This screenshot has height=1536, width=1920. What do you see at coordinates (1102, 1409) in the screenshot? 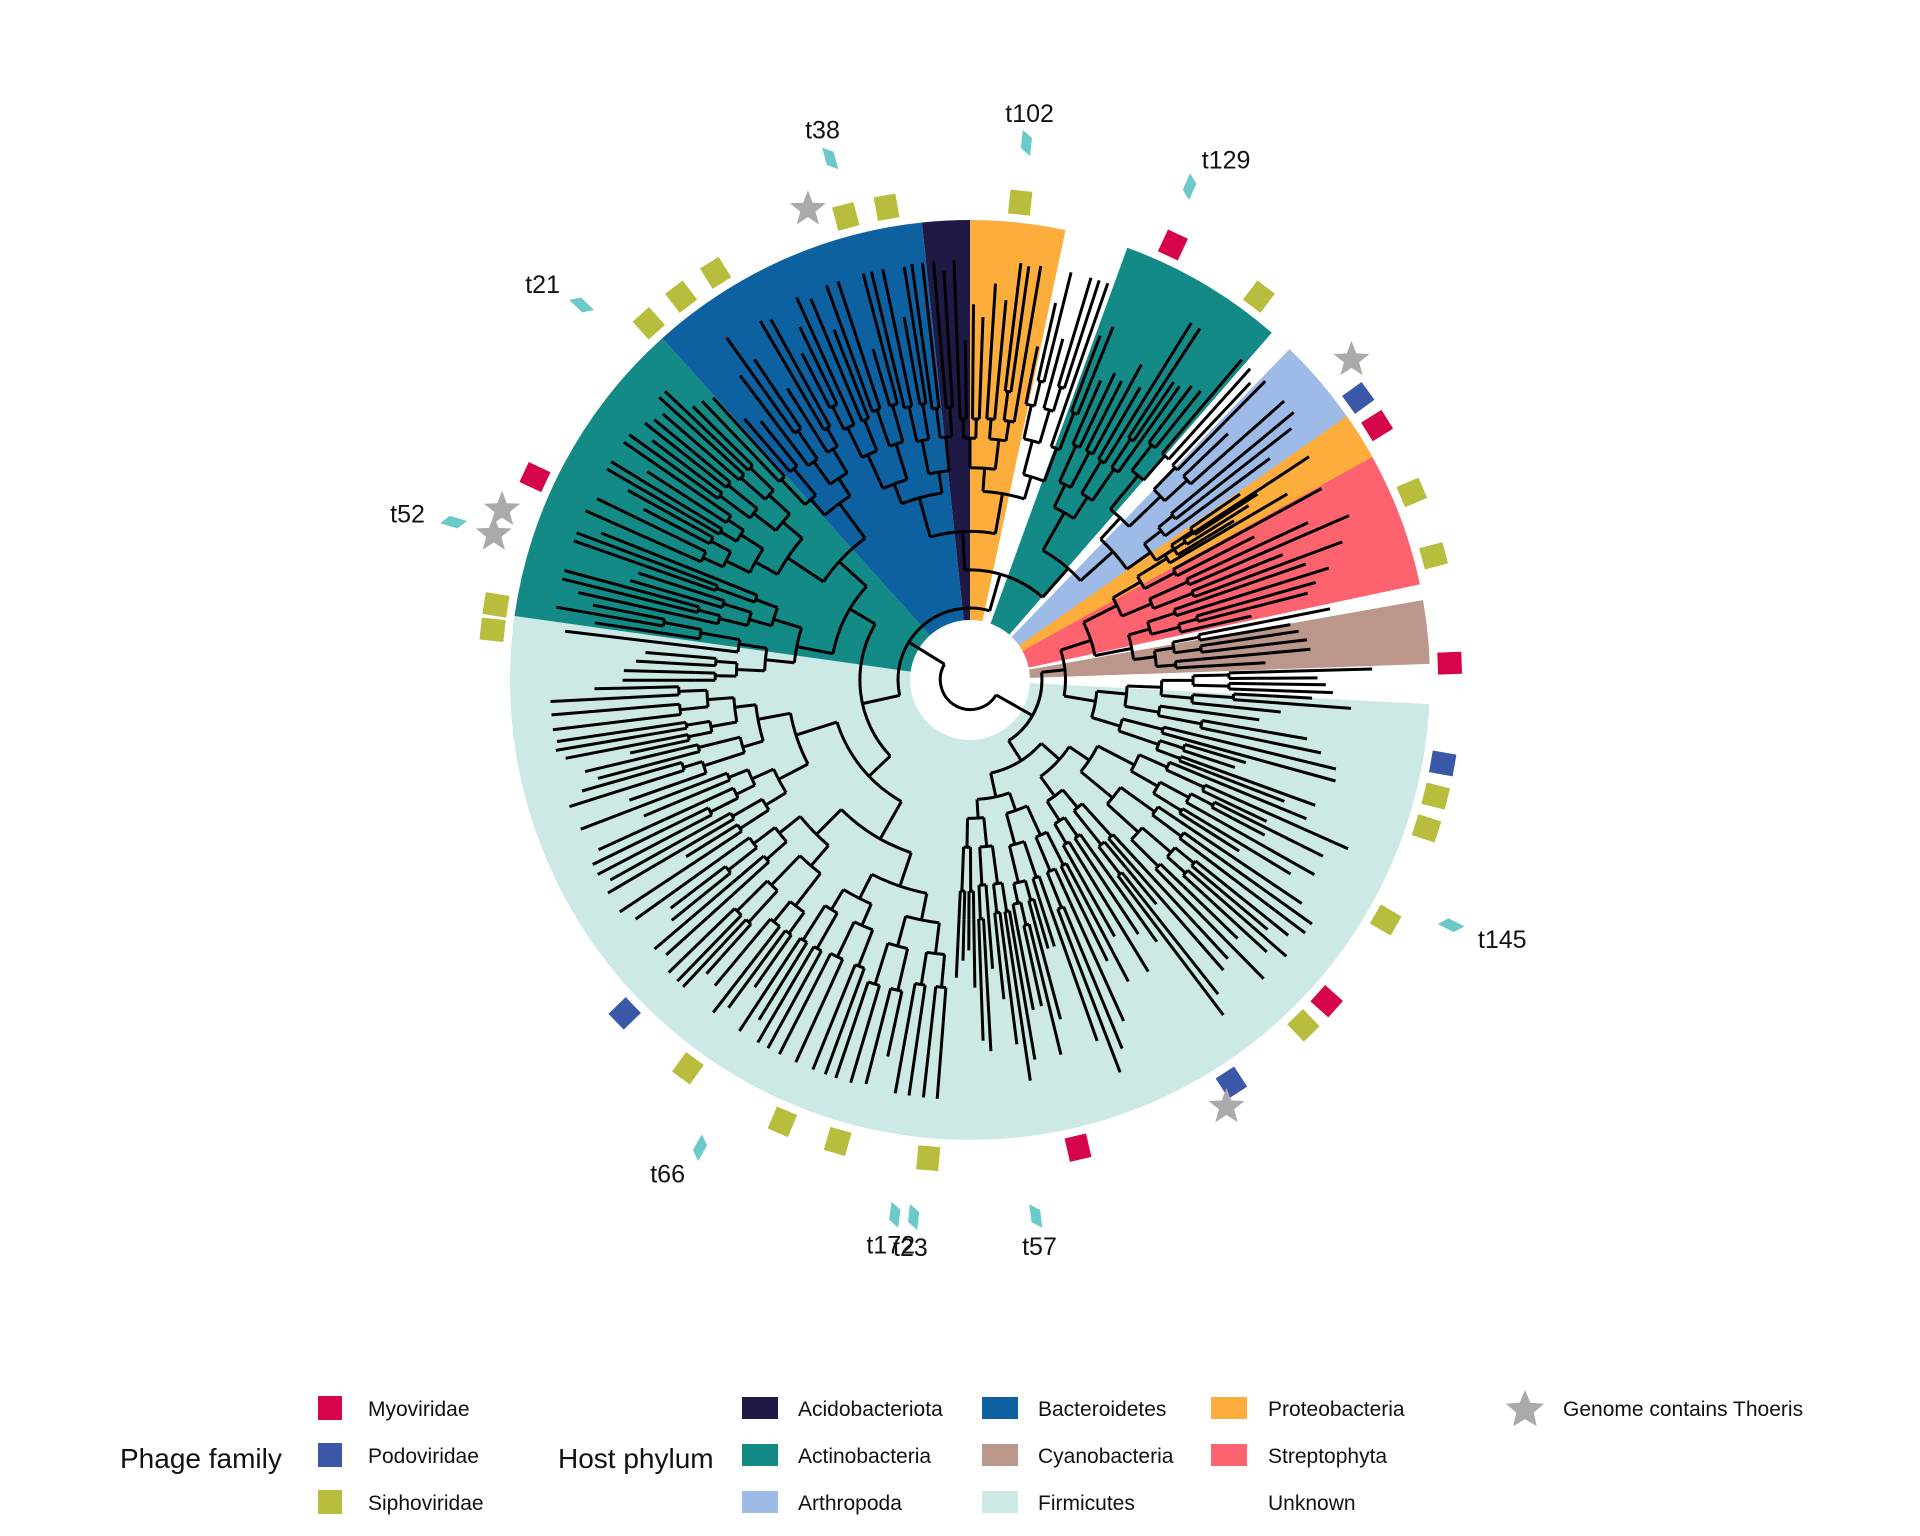
I see `legend-label-bacteroidetes: Bacteroidetes` at bounding box center [1102, 1409].